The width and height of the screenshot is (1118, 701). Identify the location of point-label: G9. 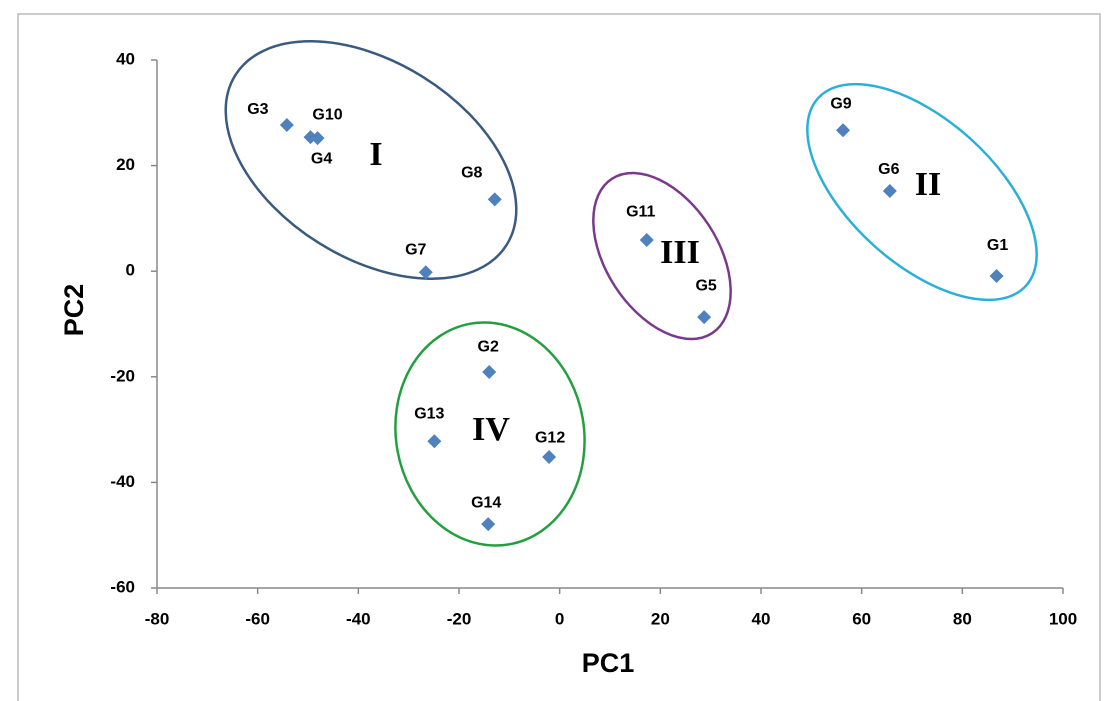
(840, 103).